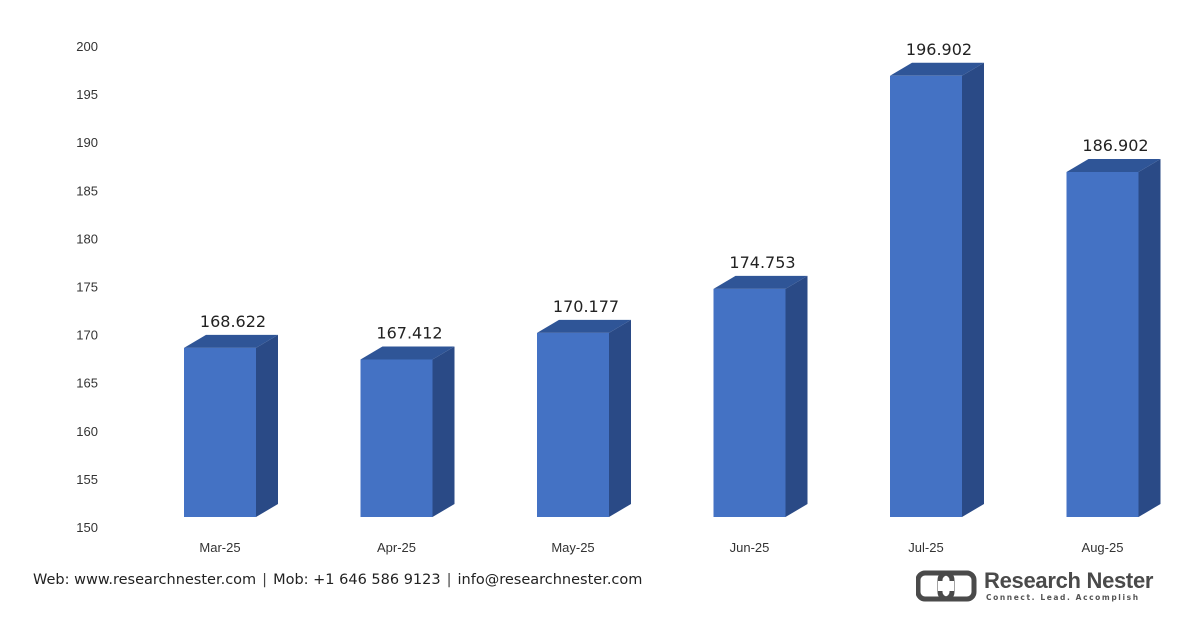  I want to click on x-tick-label: Apr-25, so click(396, 547).